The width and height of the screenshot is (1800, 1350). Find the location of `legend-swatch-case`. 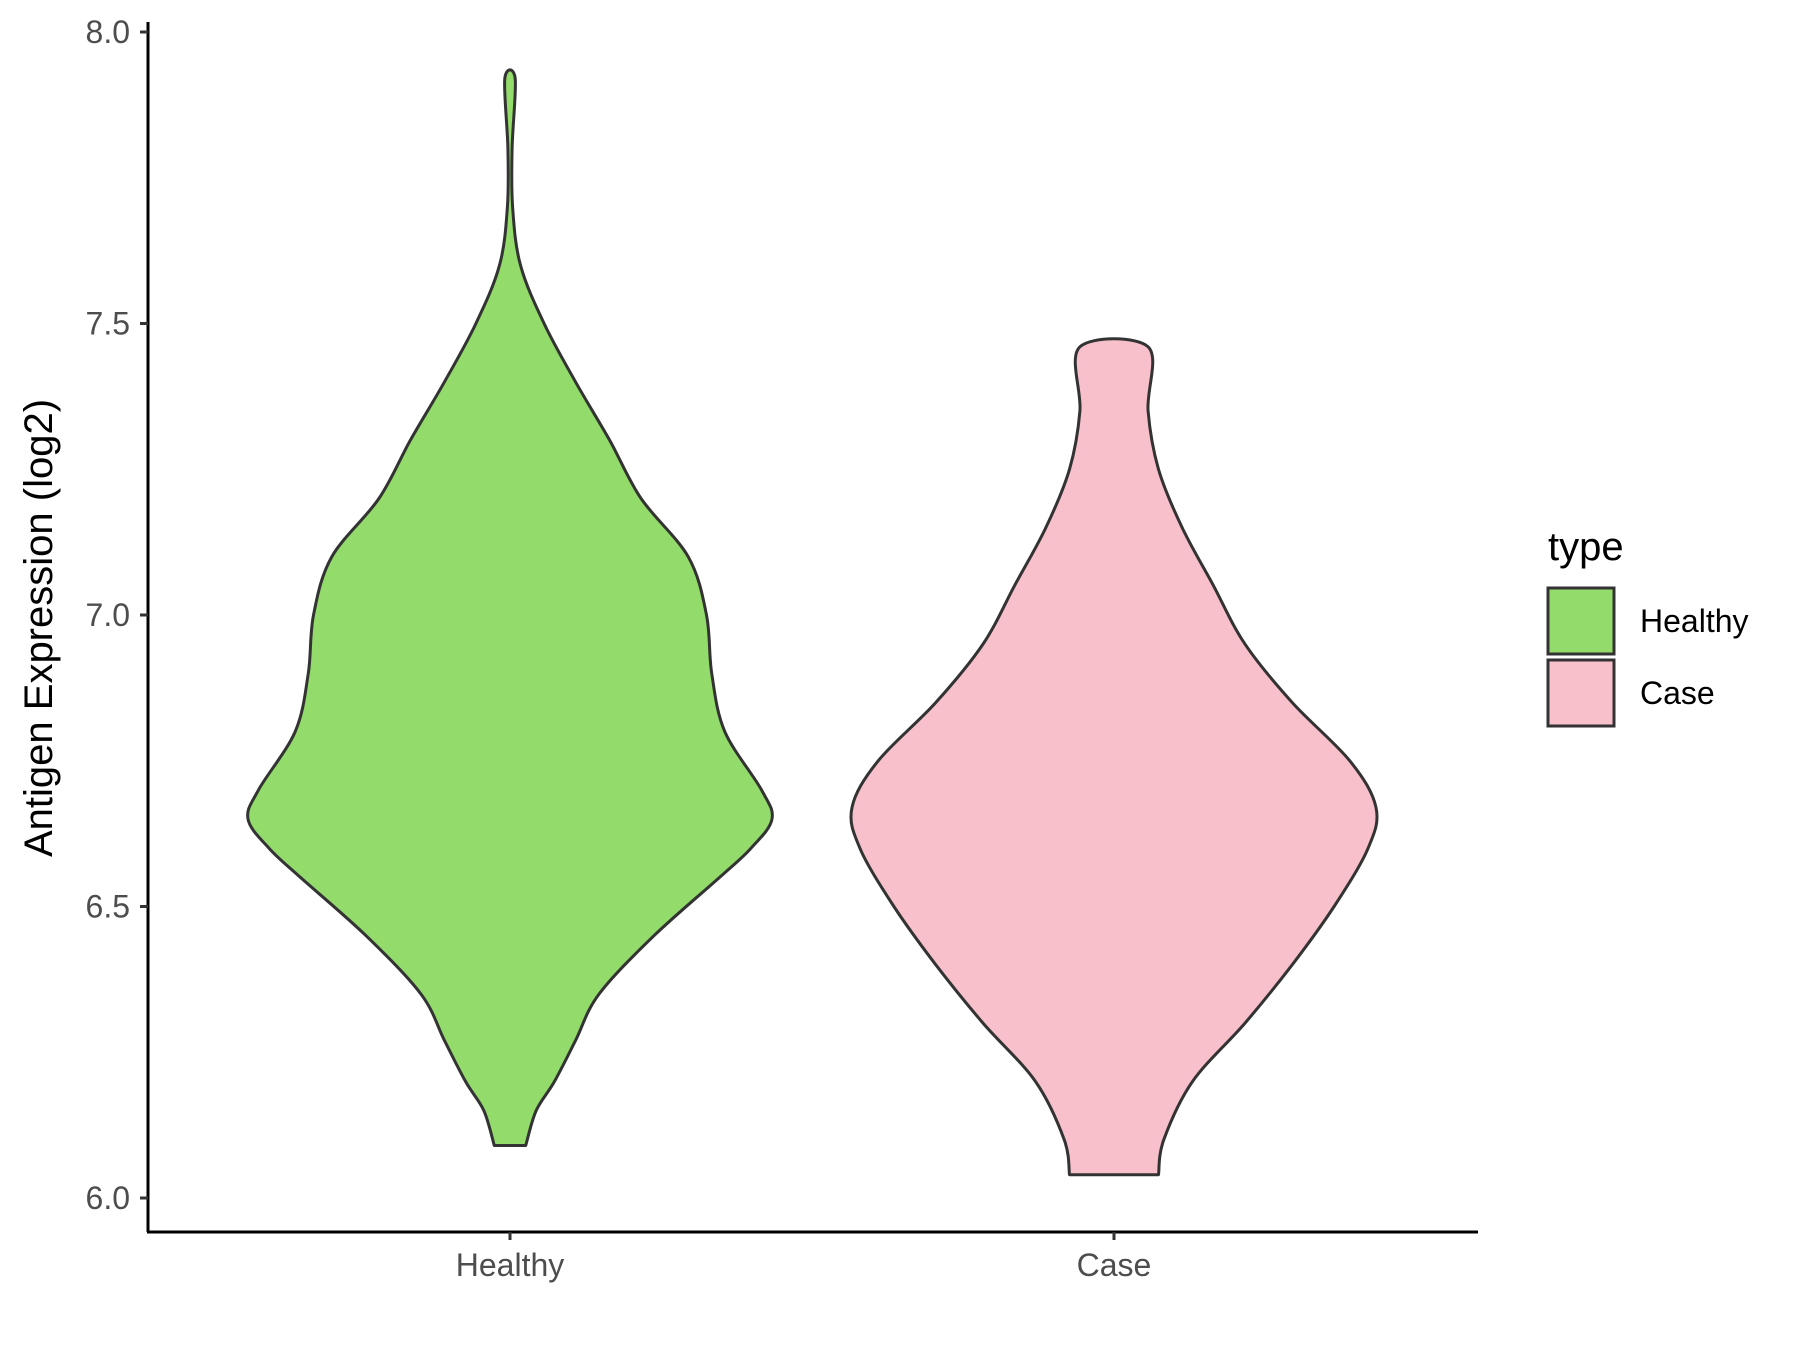

legend-swatch-case is located at coordinates (1581, 693).